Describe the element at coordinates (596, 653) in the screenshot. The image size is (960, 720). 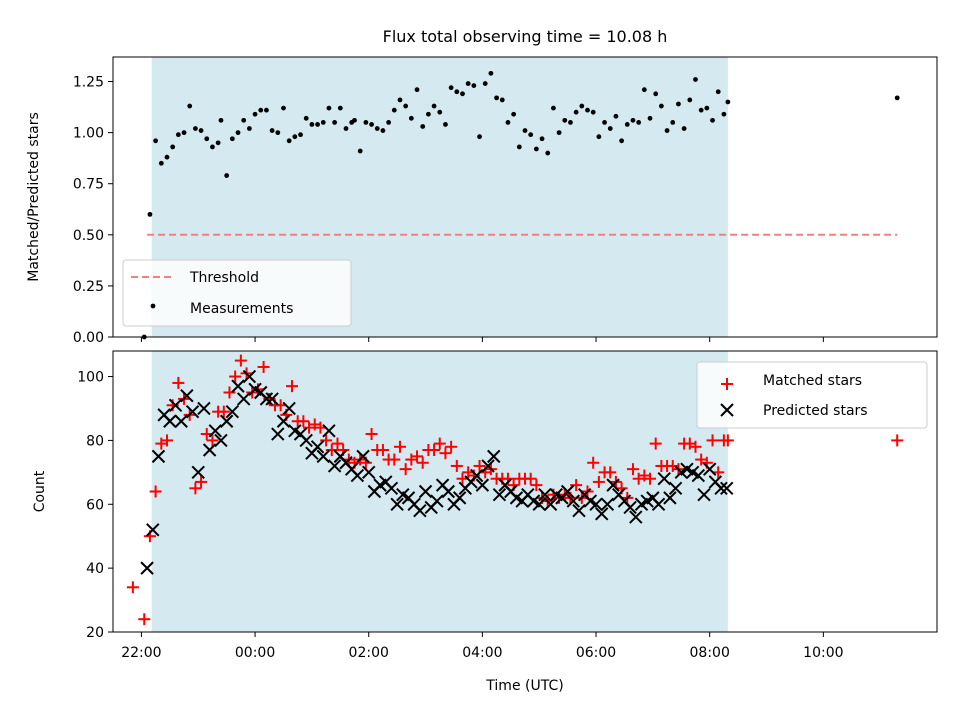
I see `x-tick-label: 06:00` at that location.